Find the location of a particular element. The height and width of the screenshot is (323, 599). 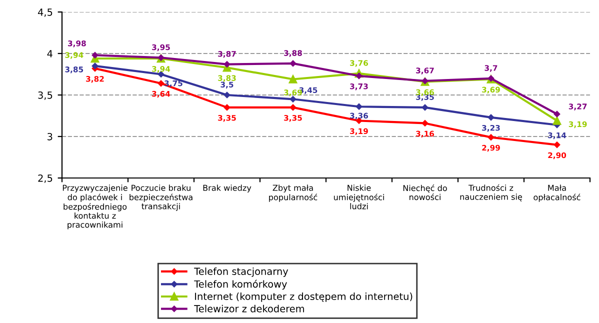

legend-label: Telewizor z dekoderem is located at coordinates (249, 308).